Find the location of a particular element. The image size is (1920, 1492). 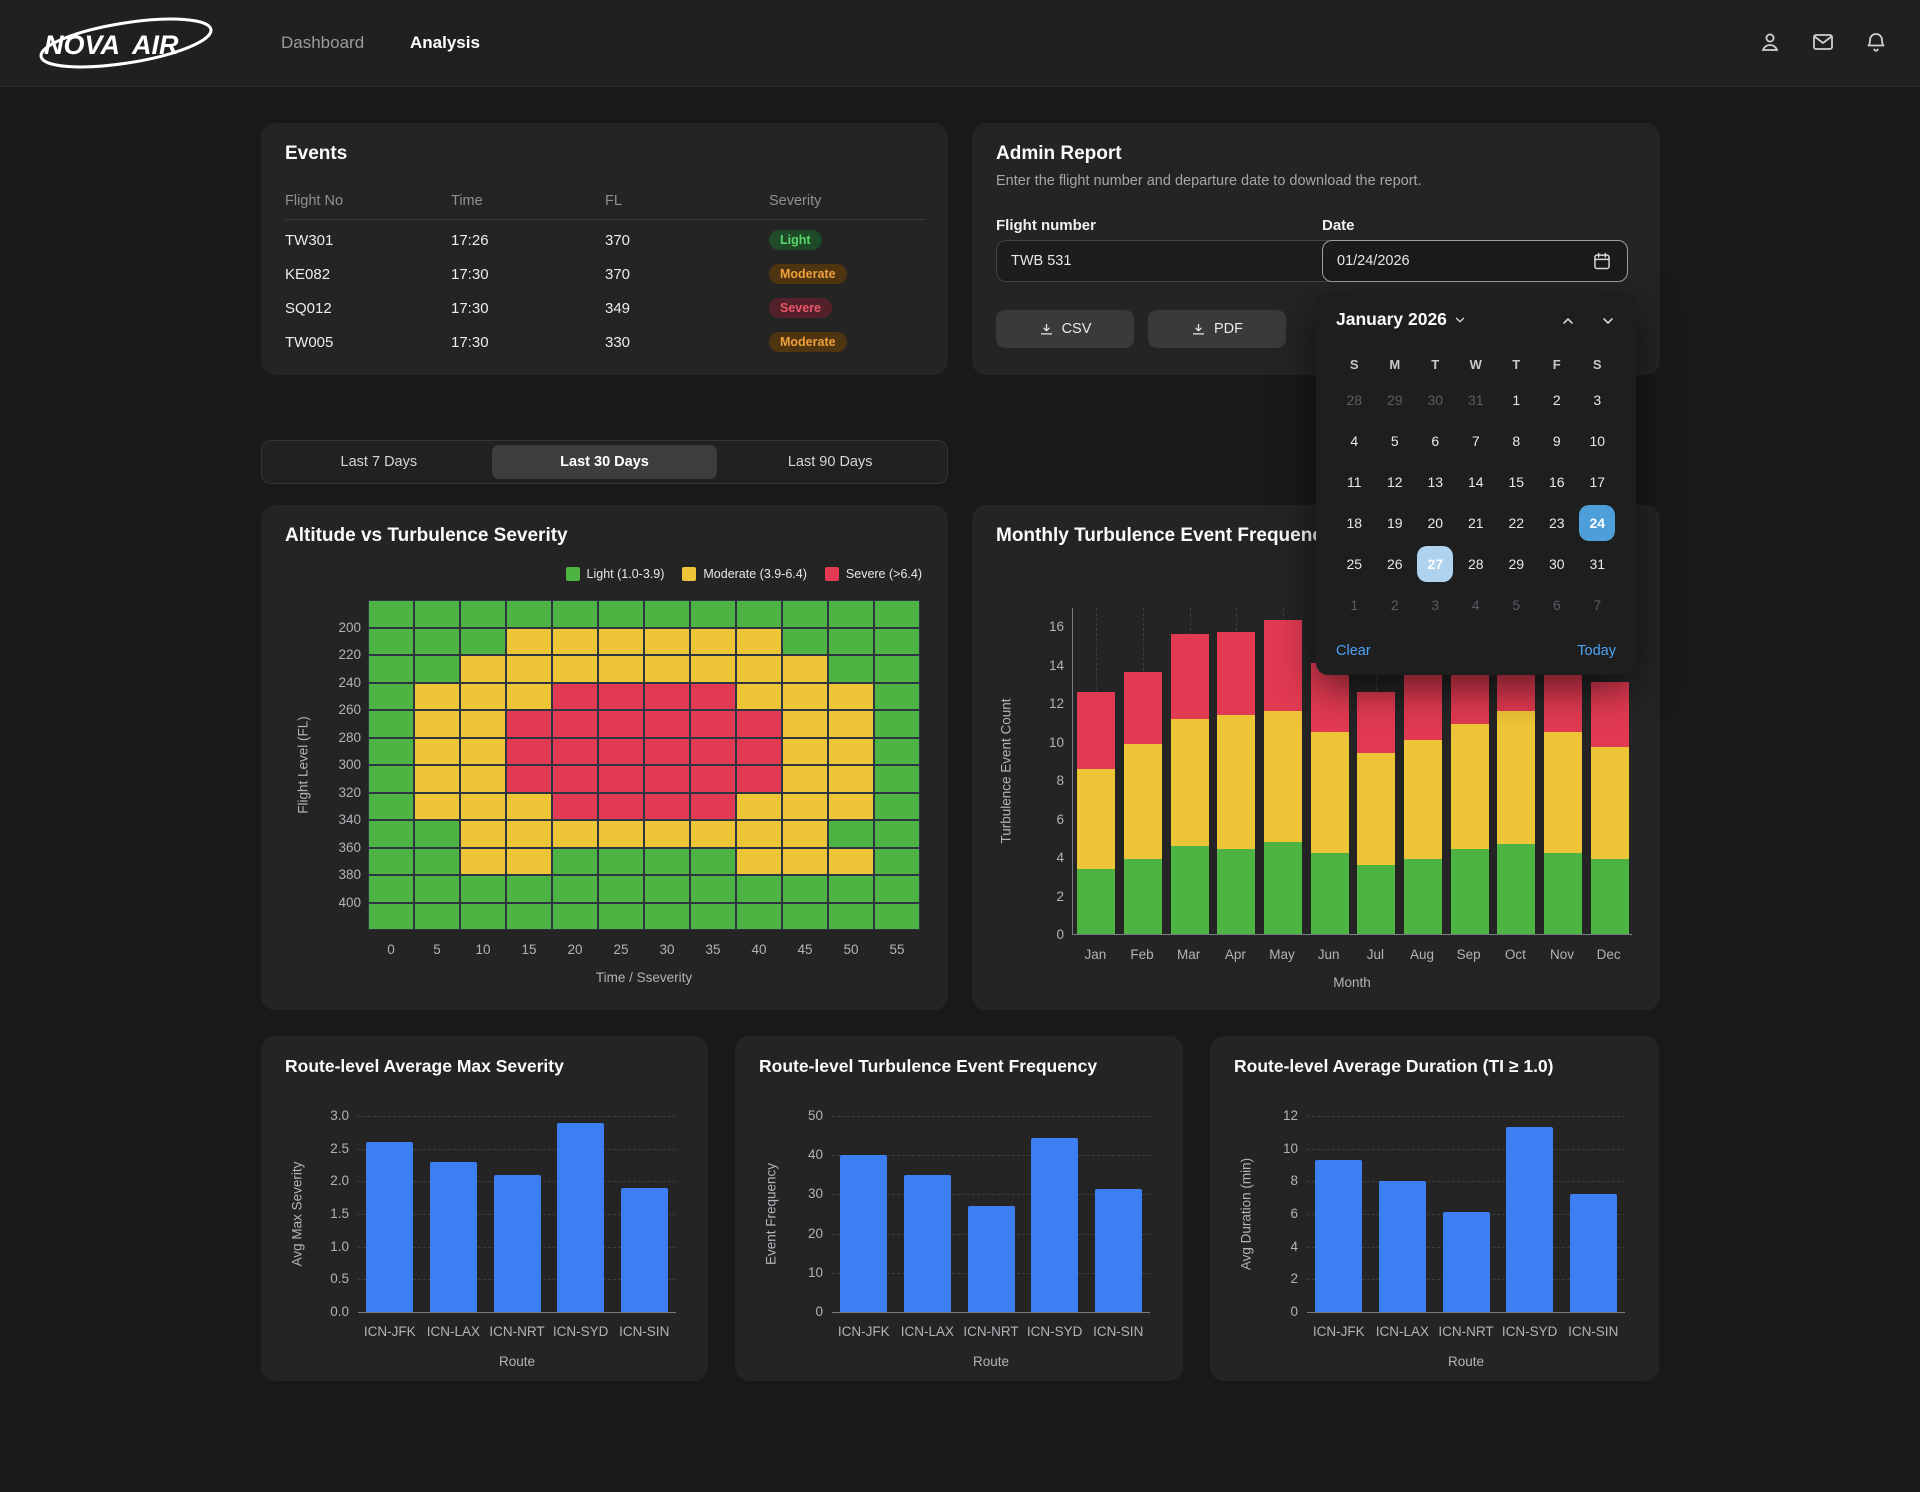

calendar-day: 24 is located at coordinates (1597, 522).